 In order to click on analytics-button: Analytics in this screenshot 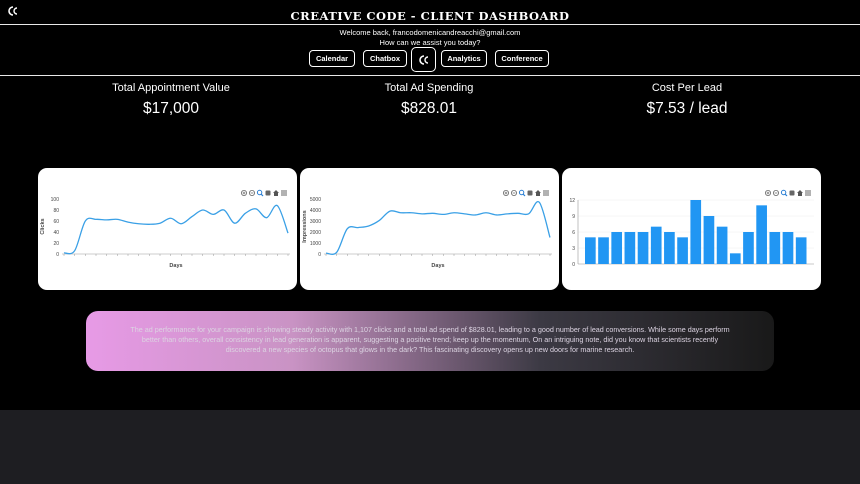, I will do `click(464, 58)`.